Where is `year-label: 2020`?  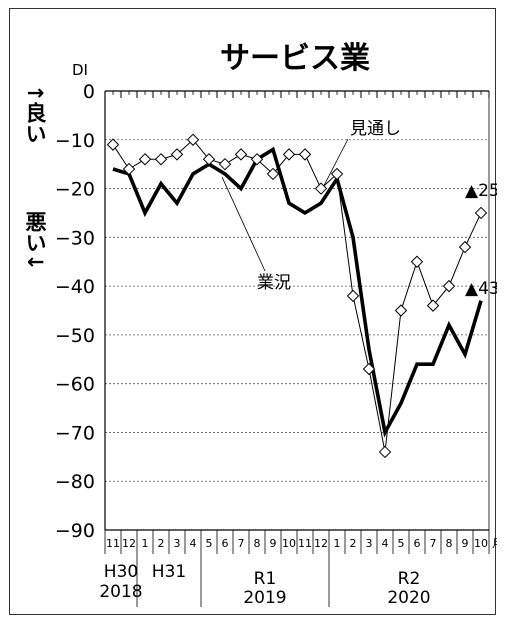
year-label: 2020 is located at coordinates (408, 598).